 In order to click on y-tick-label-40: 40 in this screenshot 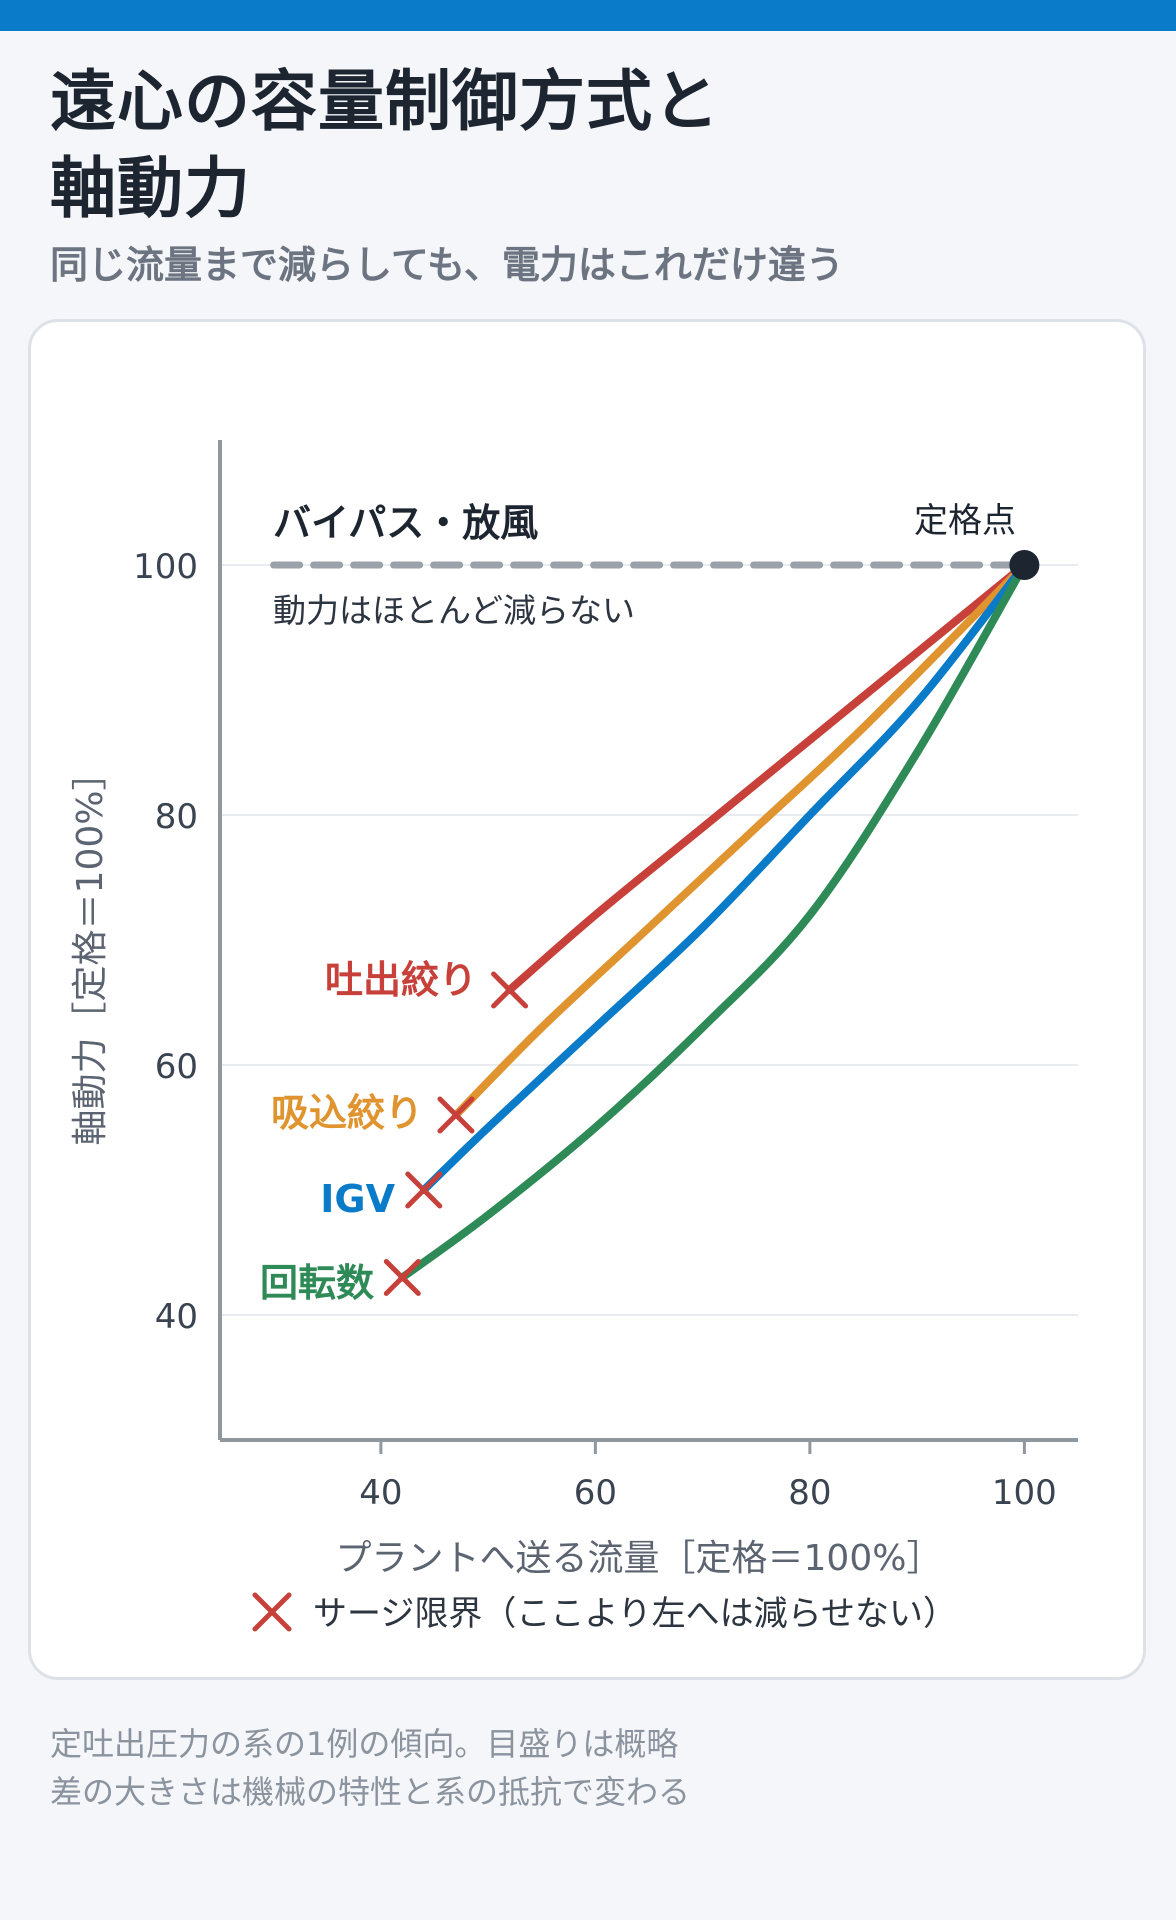, I will do `click(176, 1317)`.